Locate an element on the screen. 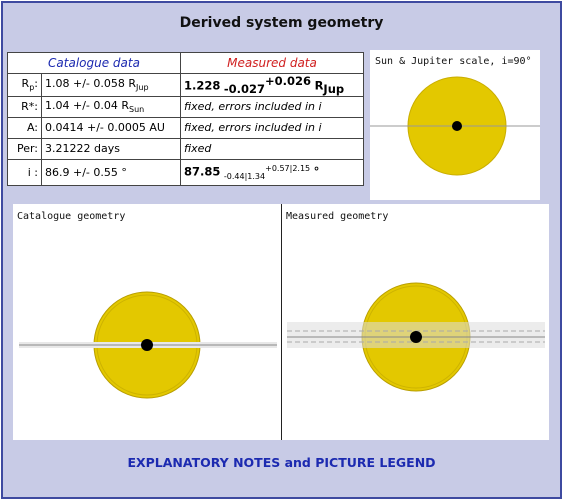  jupiter-dot is located at coordinates (457, 126).